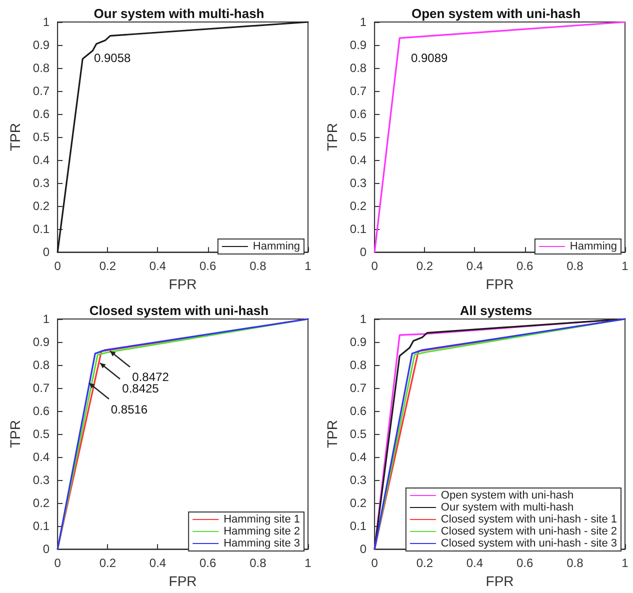 Image resolution: width=633 pixels, height=593 pixels. Describe the element at coordinates (529, 532) in the screenshot. I see `legend-label: Closed system with uni-hash - site 2` at that location.